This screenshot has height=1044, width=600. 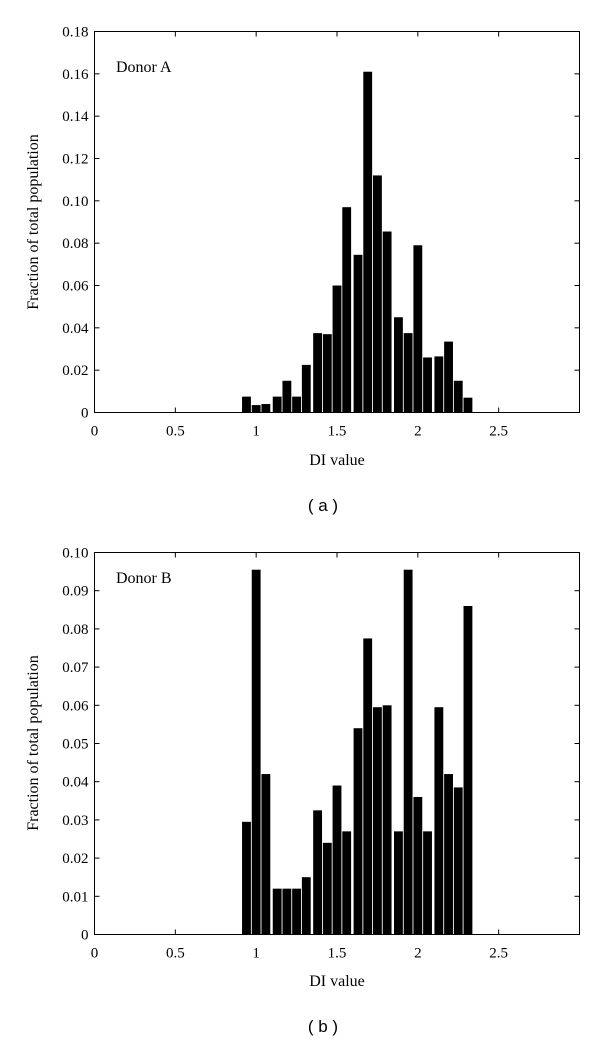 What do you see at coordinates (144, 578) in the screenshot?
I see `annotation-donor-b: Donor B` at bounding box center [144, 578].